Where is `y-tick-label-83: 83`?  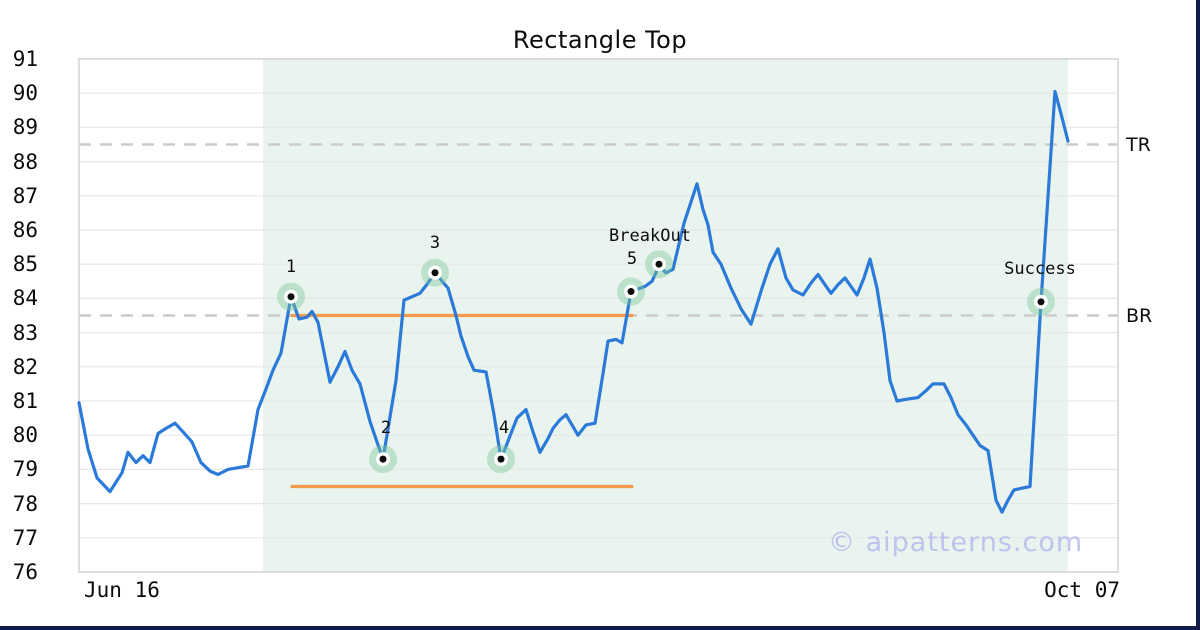
y-tick-label-83: 83 is located at coordinates (25, 332).